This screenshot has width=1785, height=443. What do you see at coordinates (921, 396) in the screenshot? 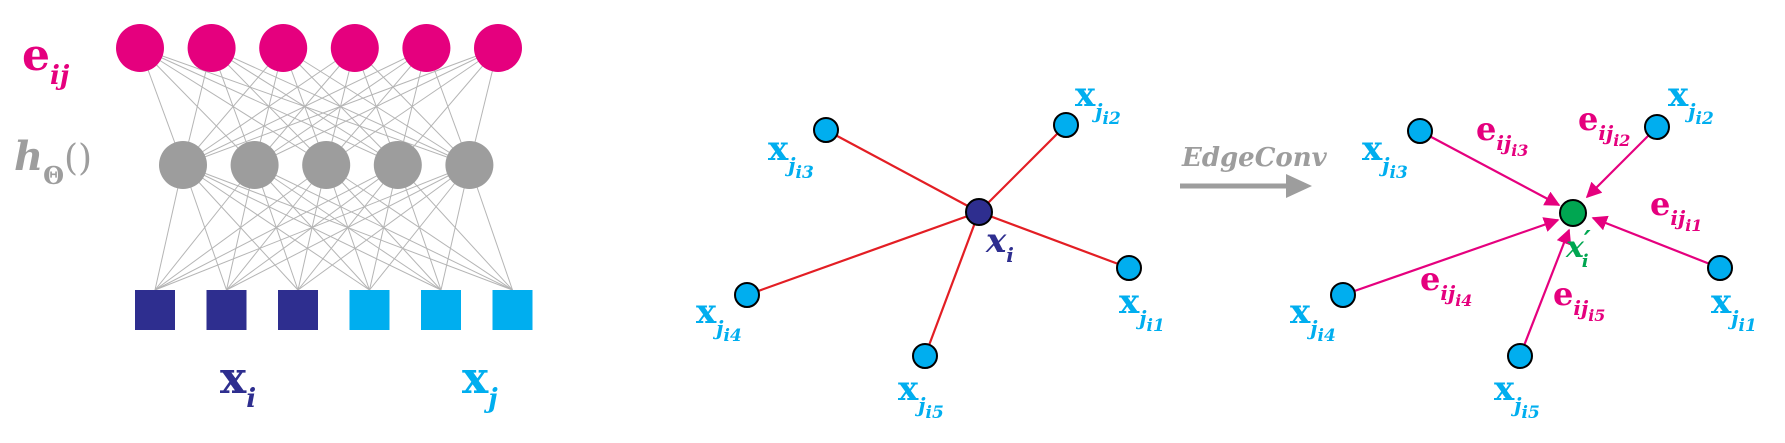
I see `left-neighbor-label-i5: xji5` at bounding box center [921, 396].